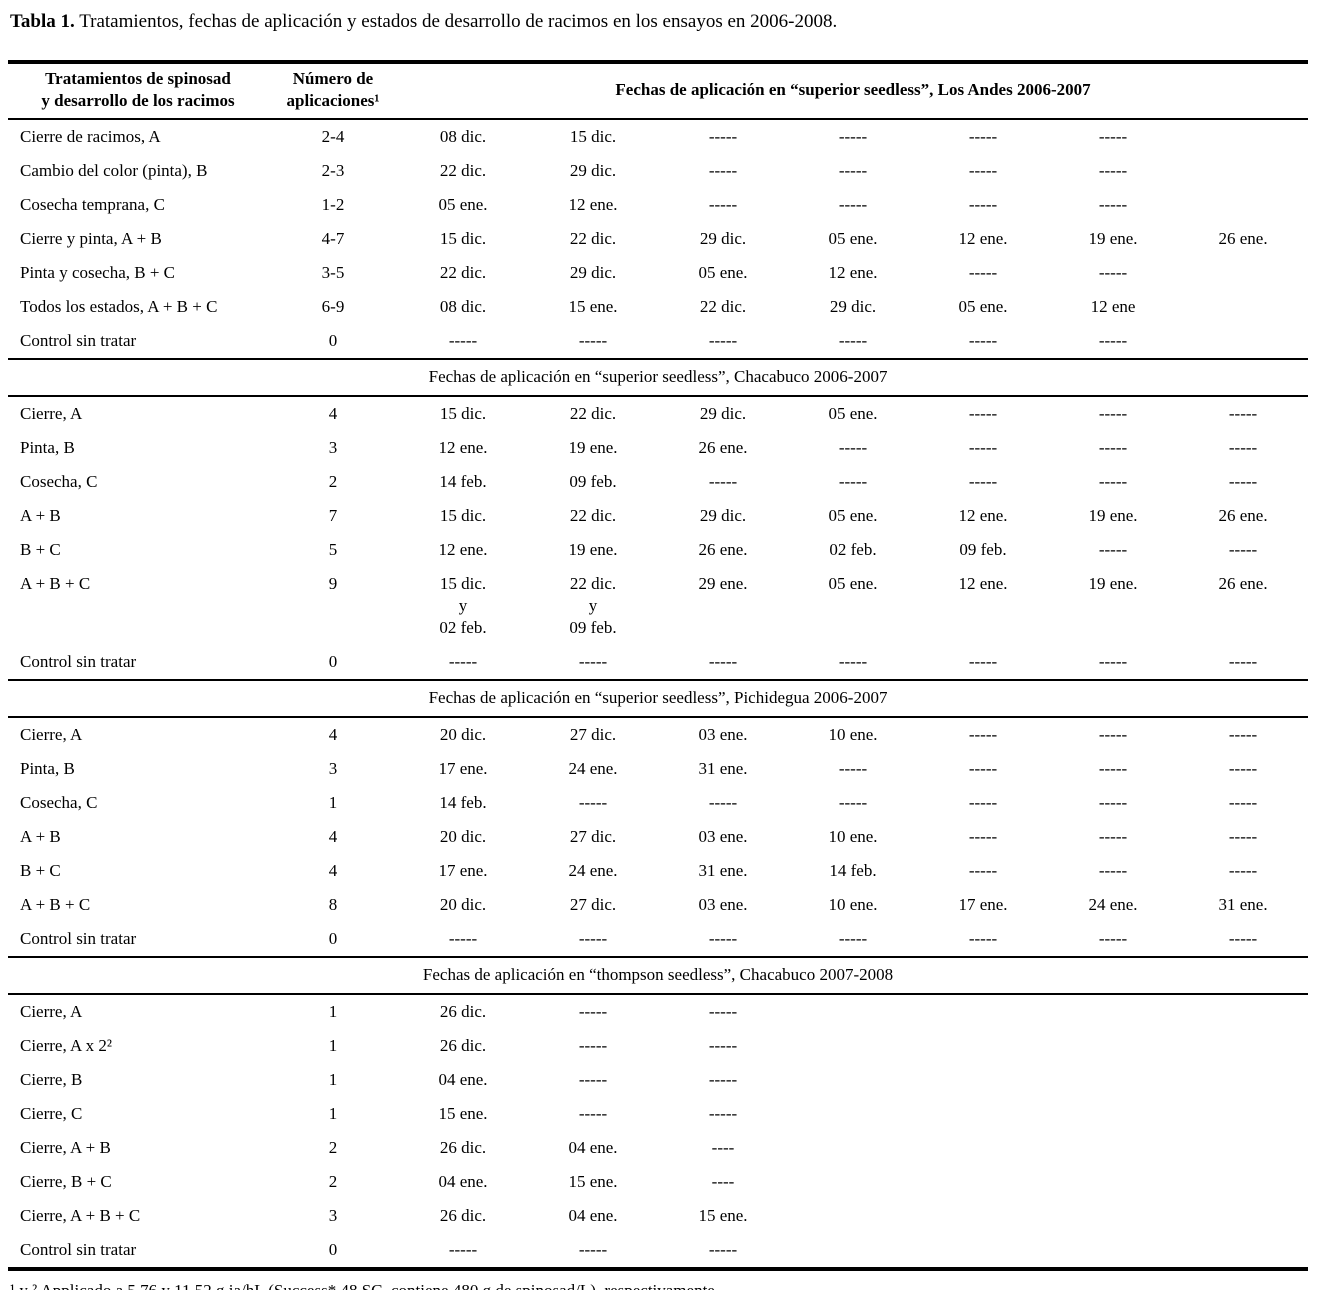 The width and height of the screenshot is (1318, 1290). Describe the element at coordinates (47, 447) in the screenshot. I see `treatment-cell: Pinta, B` at that location.